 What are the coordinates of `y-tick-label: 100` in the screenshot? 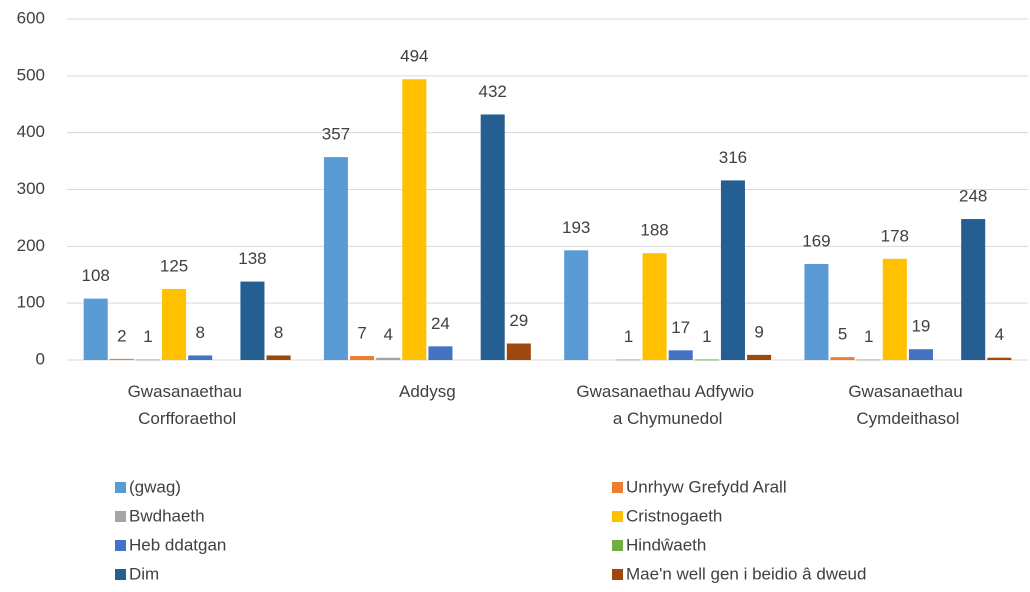 It's located at (31, 302).